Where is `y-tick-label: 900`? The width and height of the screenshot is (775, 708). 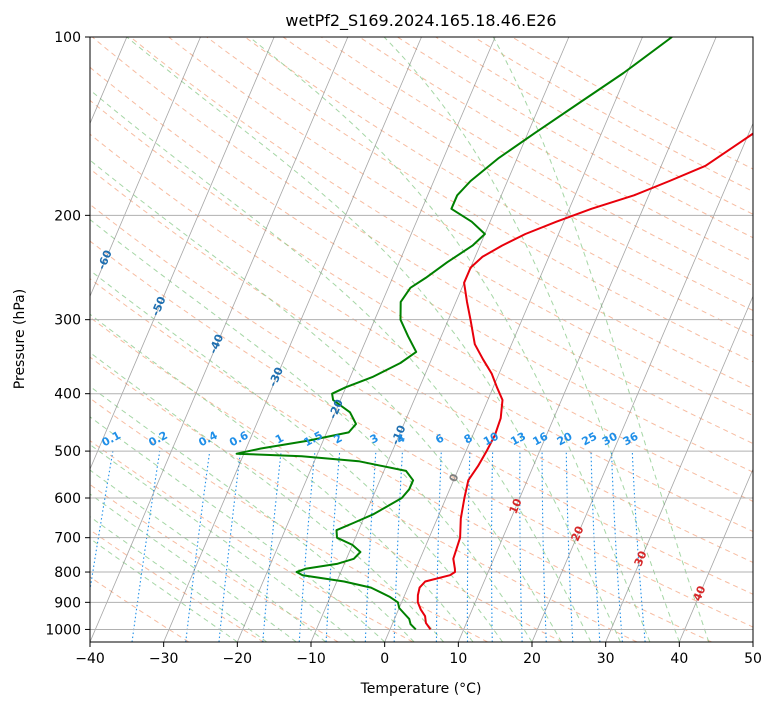 y-tick-label: 900 is located at coordinates (67, 603).